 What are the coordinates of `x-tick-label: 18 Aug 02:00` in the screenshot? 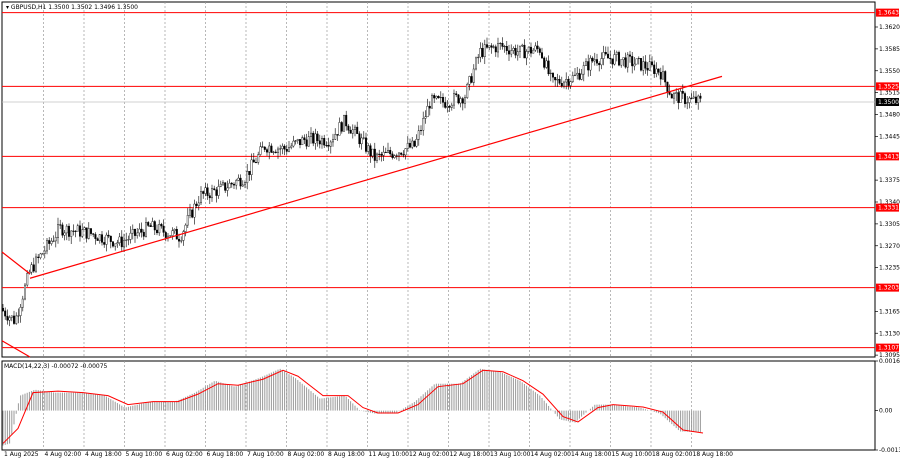 It's located at (672, 454).